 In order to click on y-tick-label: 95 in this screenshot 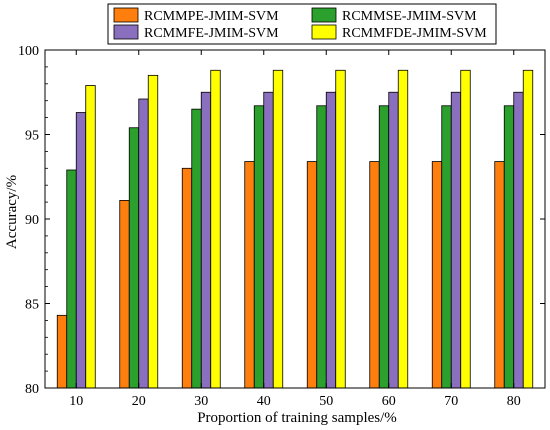, I will do `click(32, 136)`.